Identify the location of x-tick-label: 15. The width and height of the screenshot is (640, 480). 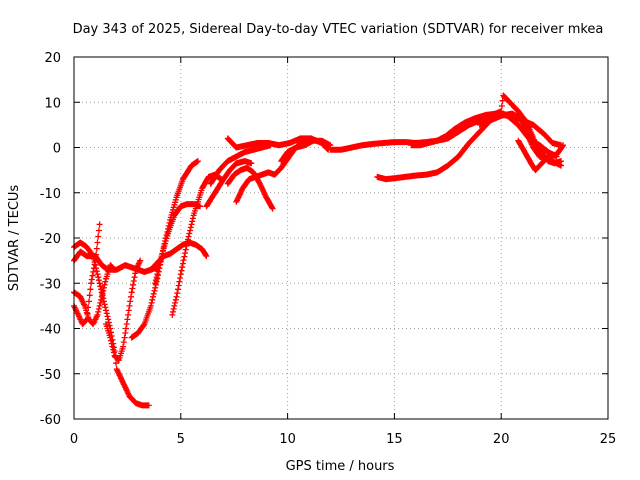
(394, 439).